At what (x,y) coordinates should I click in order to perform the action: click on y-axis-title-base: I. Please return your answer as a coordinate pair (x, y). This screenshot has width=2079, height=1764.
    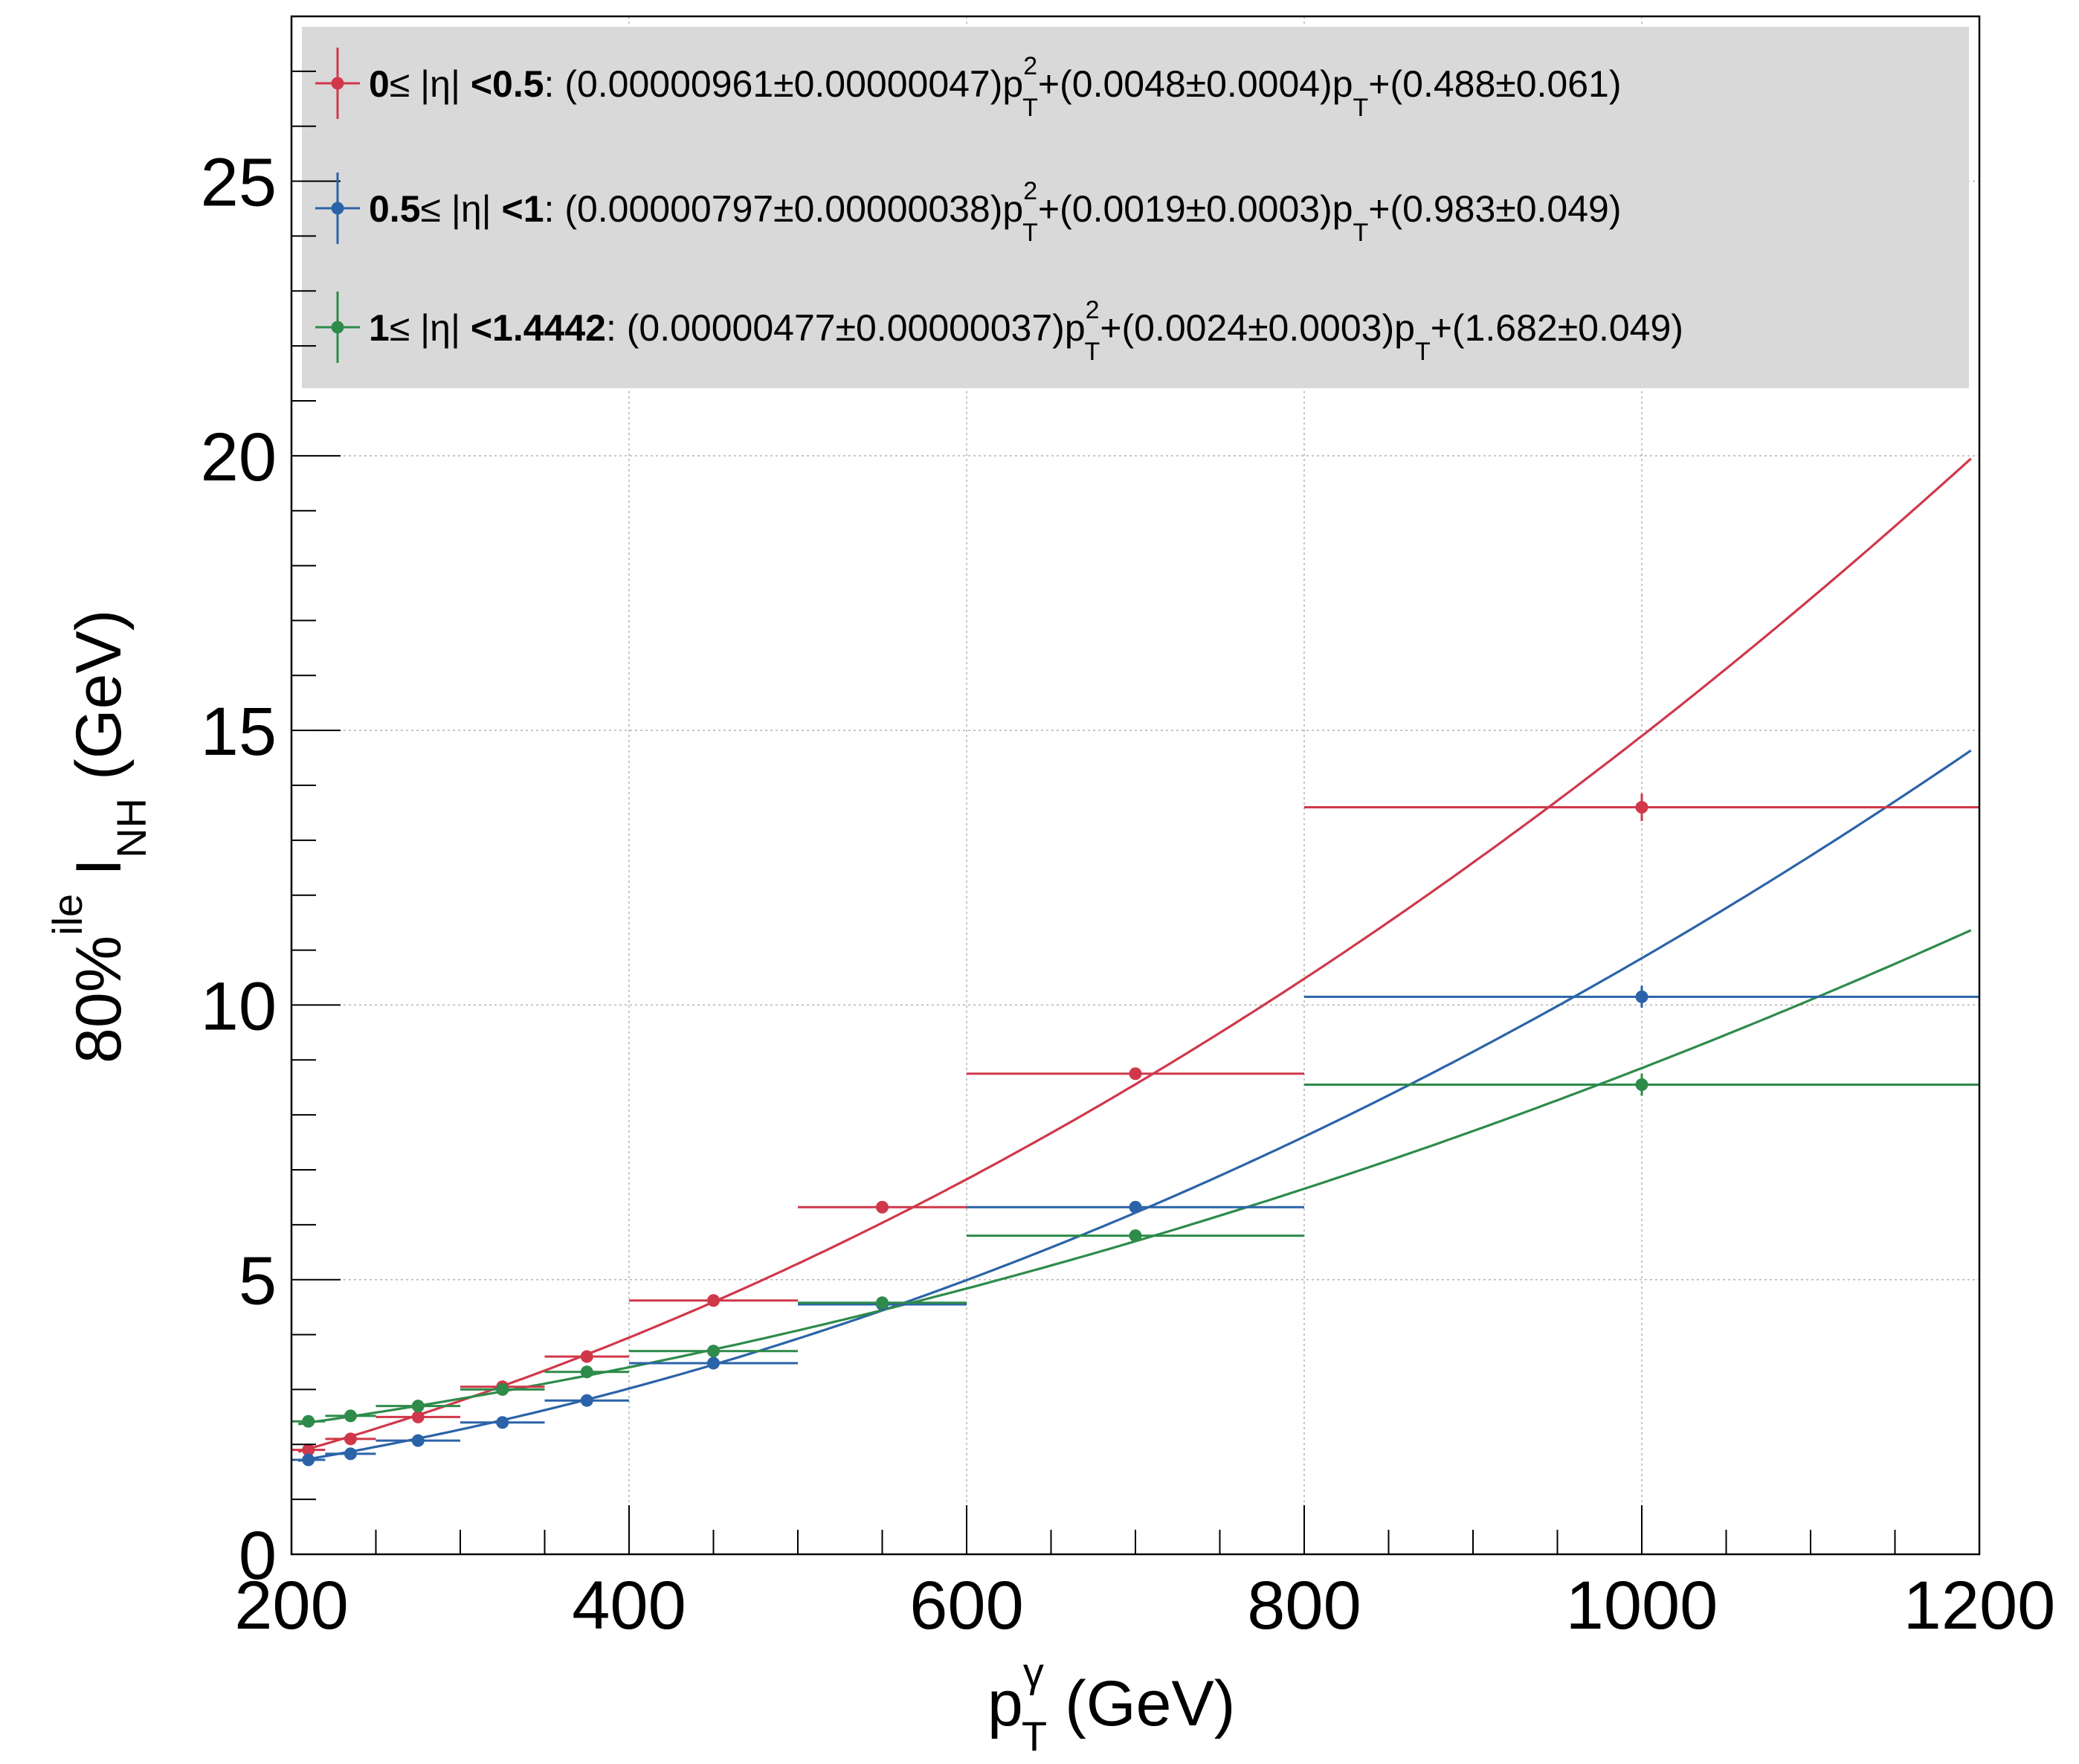
    Looking at the image, I should click on (99, 867).